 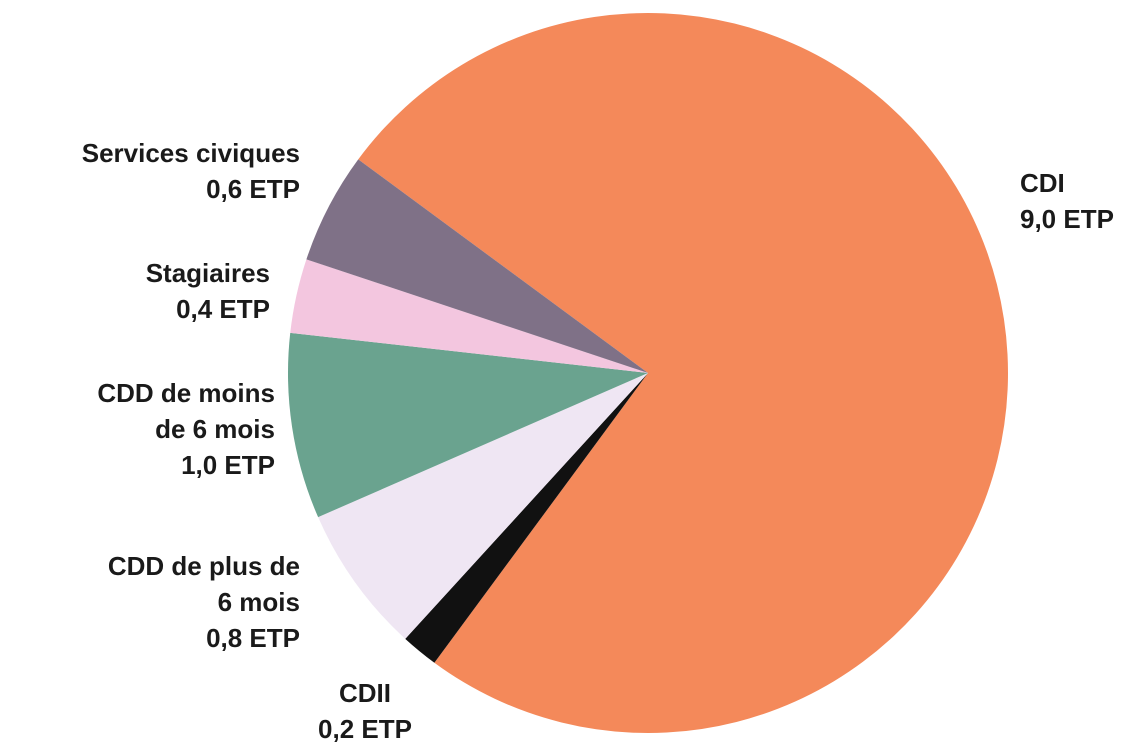 What do you see at coordinates (253, 189) in the screenshot?
I see `value-label: 0,6 ETP` at bounding box center [253, 189].